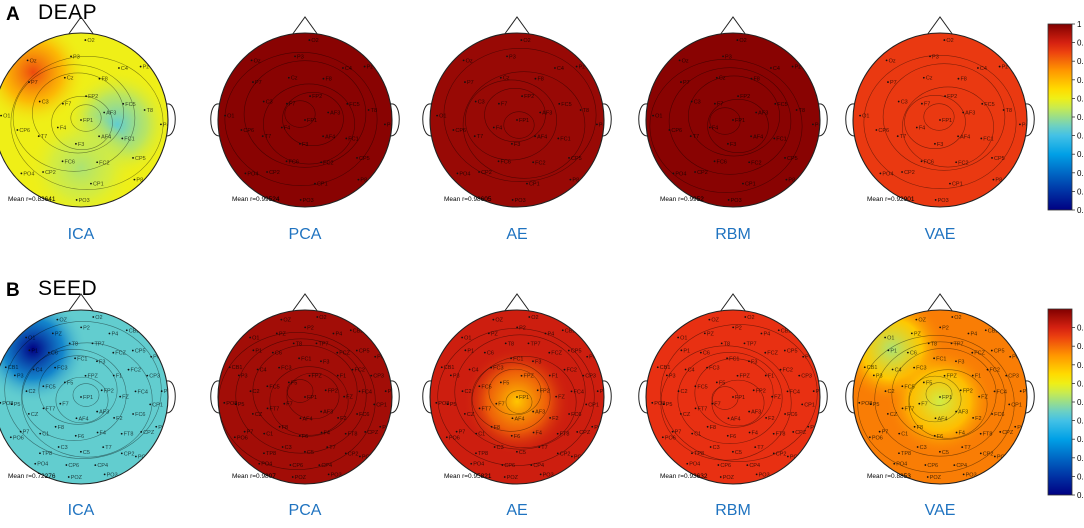 This screenshot has width=1084, height=528. I want to click on electrode-label: FPZ, so click(317, 377).